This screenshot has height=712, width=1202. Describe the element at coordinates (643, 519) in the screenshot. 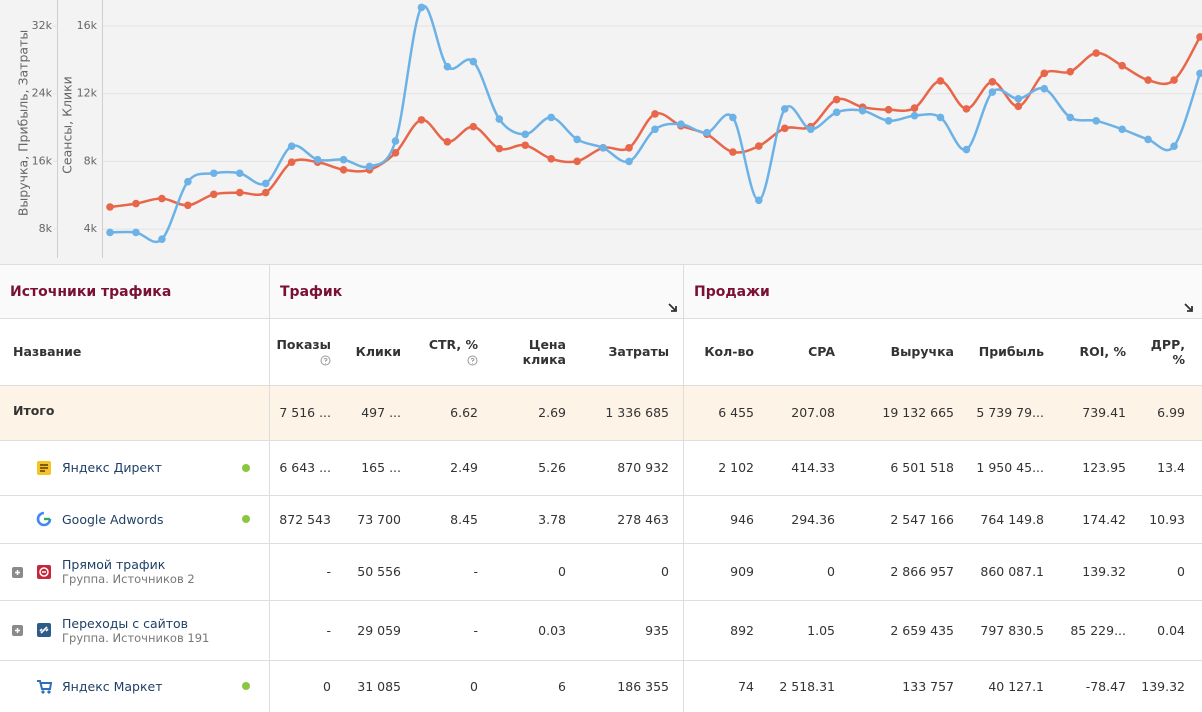

I see `table-cell: 278 463` at that location.